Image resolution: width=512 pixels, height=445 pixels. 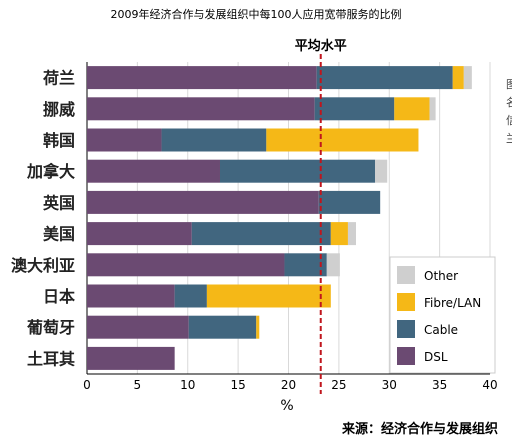 I want to click on x-tick-label: 10, so click(x=187, y=385).